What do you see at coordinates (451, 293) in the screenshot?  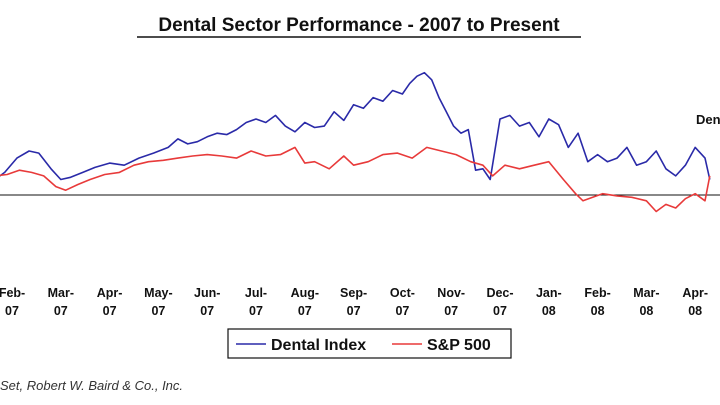 I see `x-tick-label-month: Nov-` at bounding box center [451, 293].